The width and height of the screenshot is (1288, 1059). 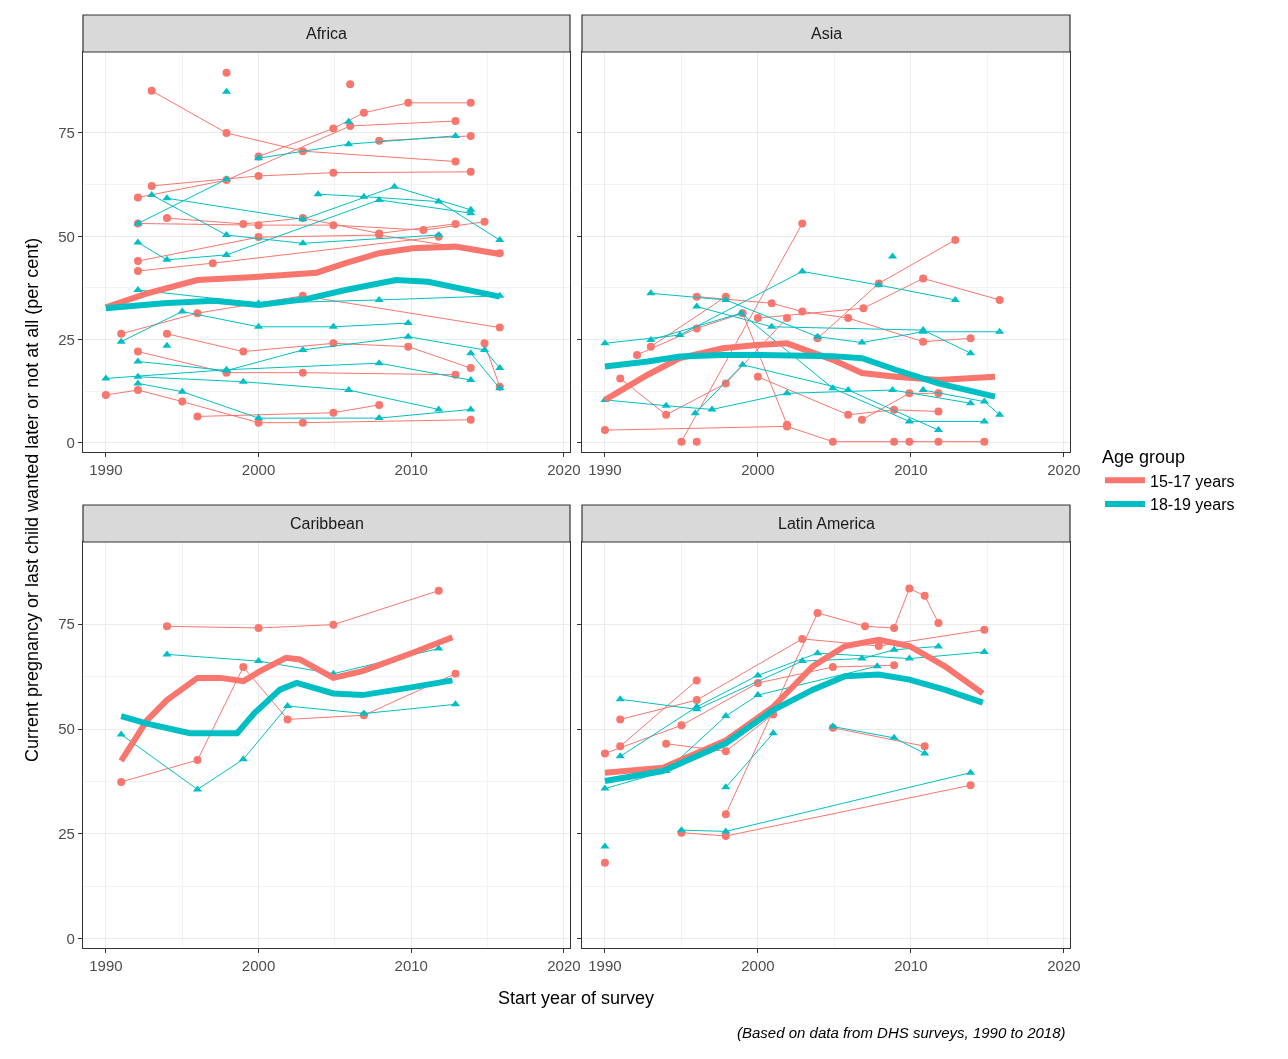 I want to click on x-axis-title: Start year of survey, so click(x=576, y=998).